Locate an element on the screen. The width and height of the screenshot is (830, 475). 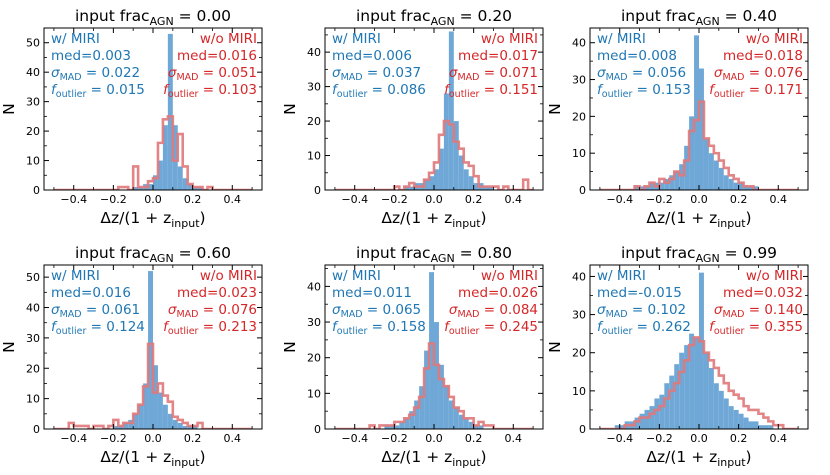
chart-title: input fracAGN = 0.99 is located at coordinates (699, 254).